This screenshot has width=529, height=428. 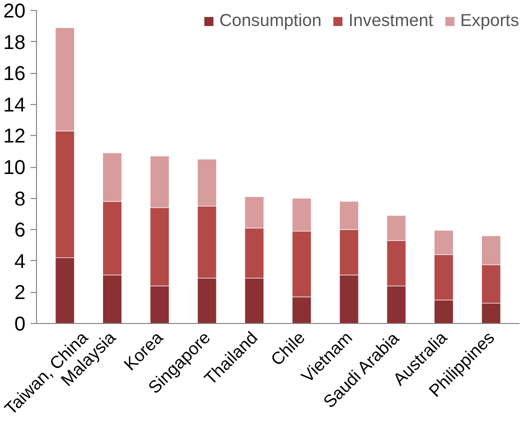 I want to click on y-tick-label: 16, so click(x=14, y=74).